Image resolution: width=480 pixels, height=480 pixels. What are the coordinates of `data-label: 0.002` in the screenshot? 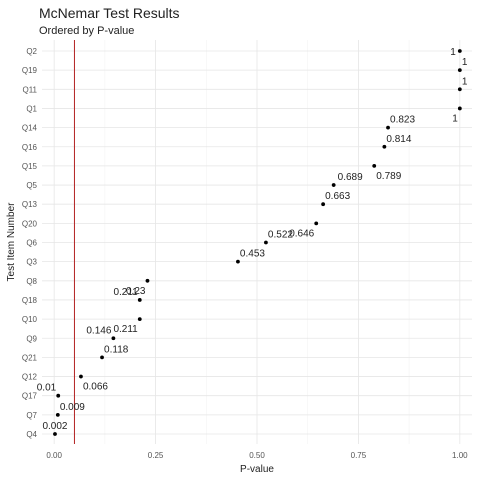 It's located at (54, 426).